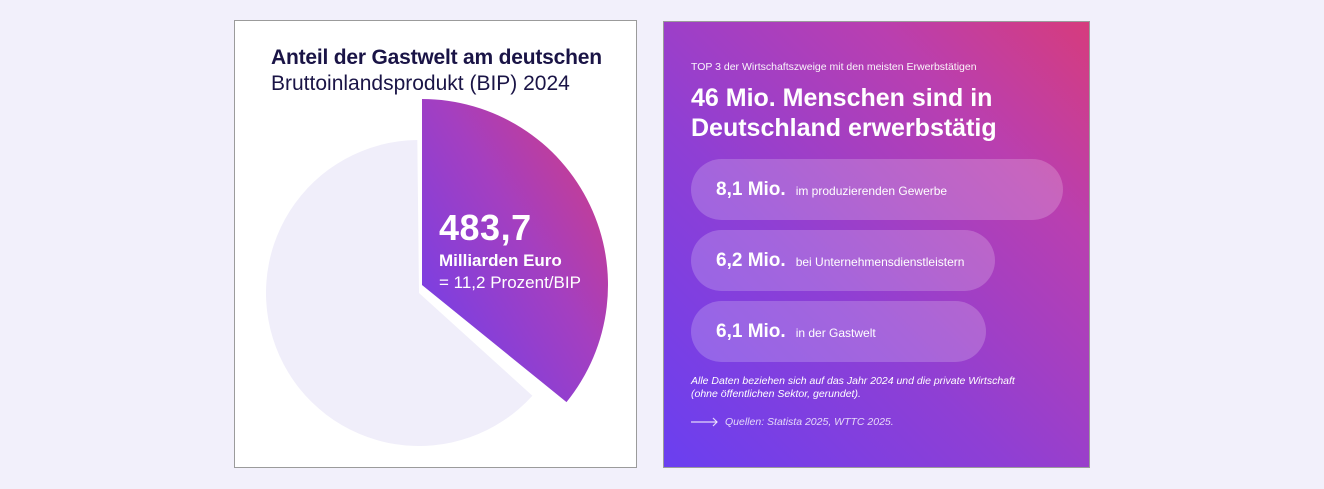  I want to click on gdp-share-title-line2: Bruttoinlandsprodukt (BIP) 2024, so click(420, 83).